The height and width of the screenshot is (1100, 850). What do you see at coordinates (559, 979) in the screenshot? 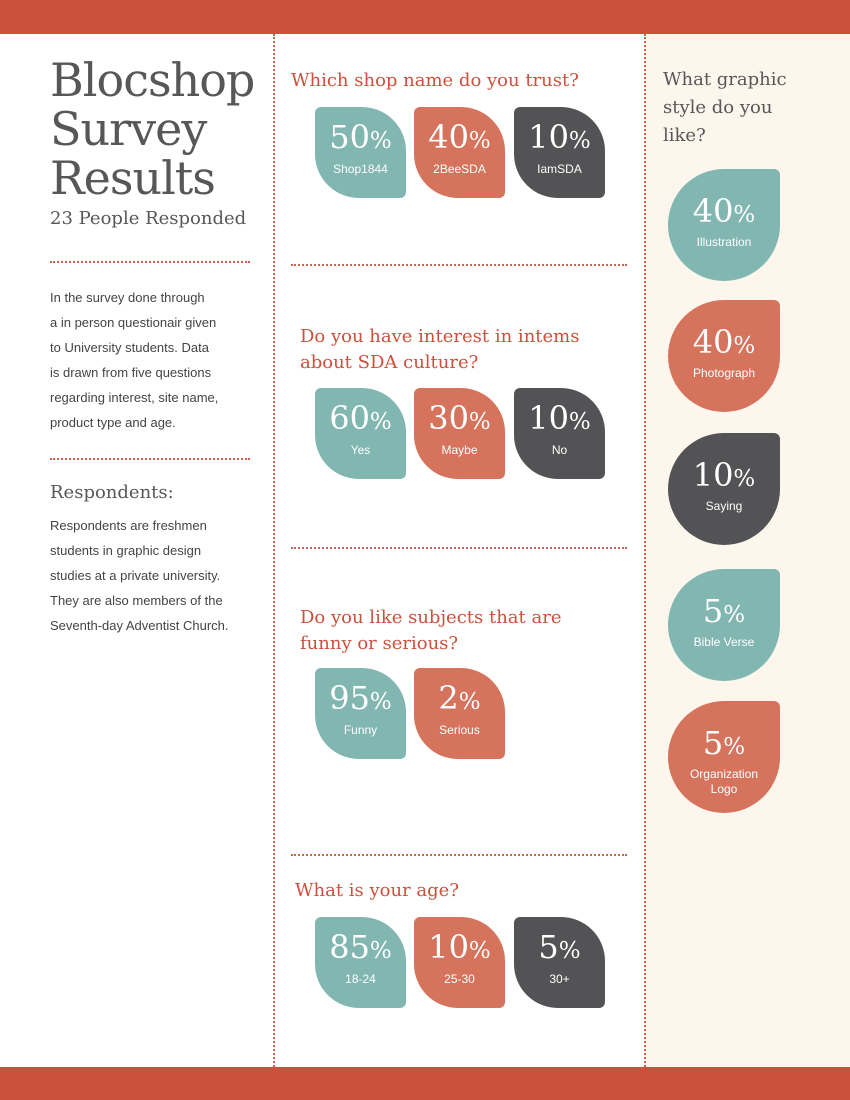
I see `answer-label: 30+` at bounding box center [559, 979].